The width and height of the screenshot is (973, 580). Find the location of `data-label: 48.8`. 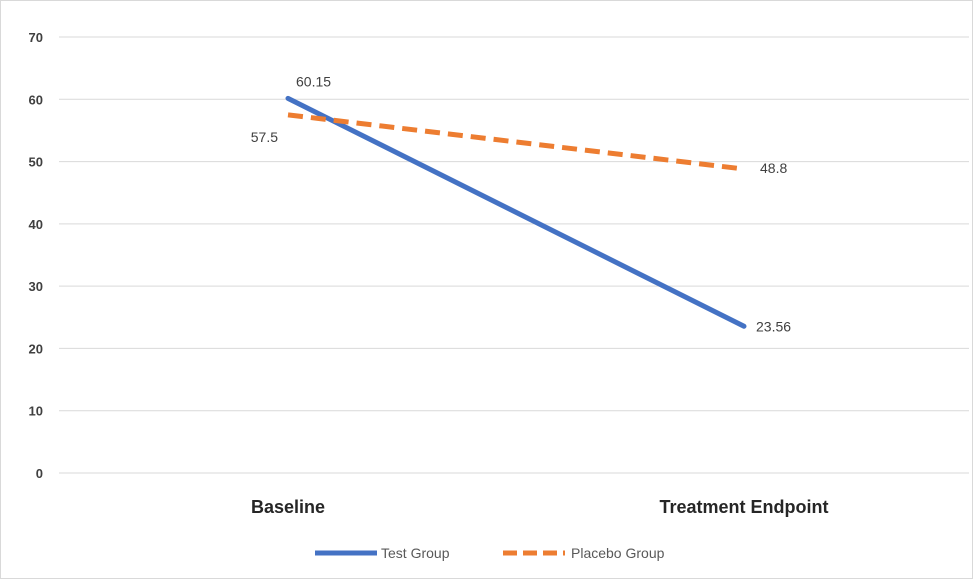

data-label: 48.8 is located at coordinates (773, 168).